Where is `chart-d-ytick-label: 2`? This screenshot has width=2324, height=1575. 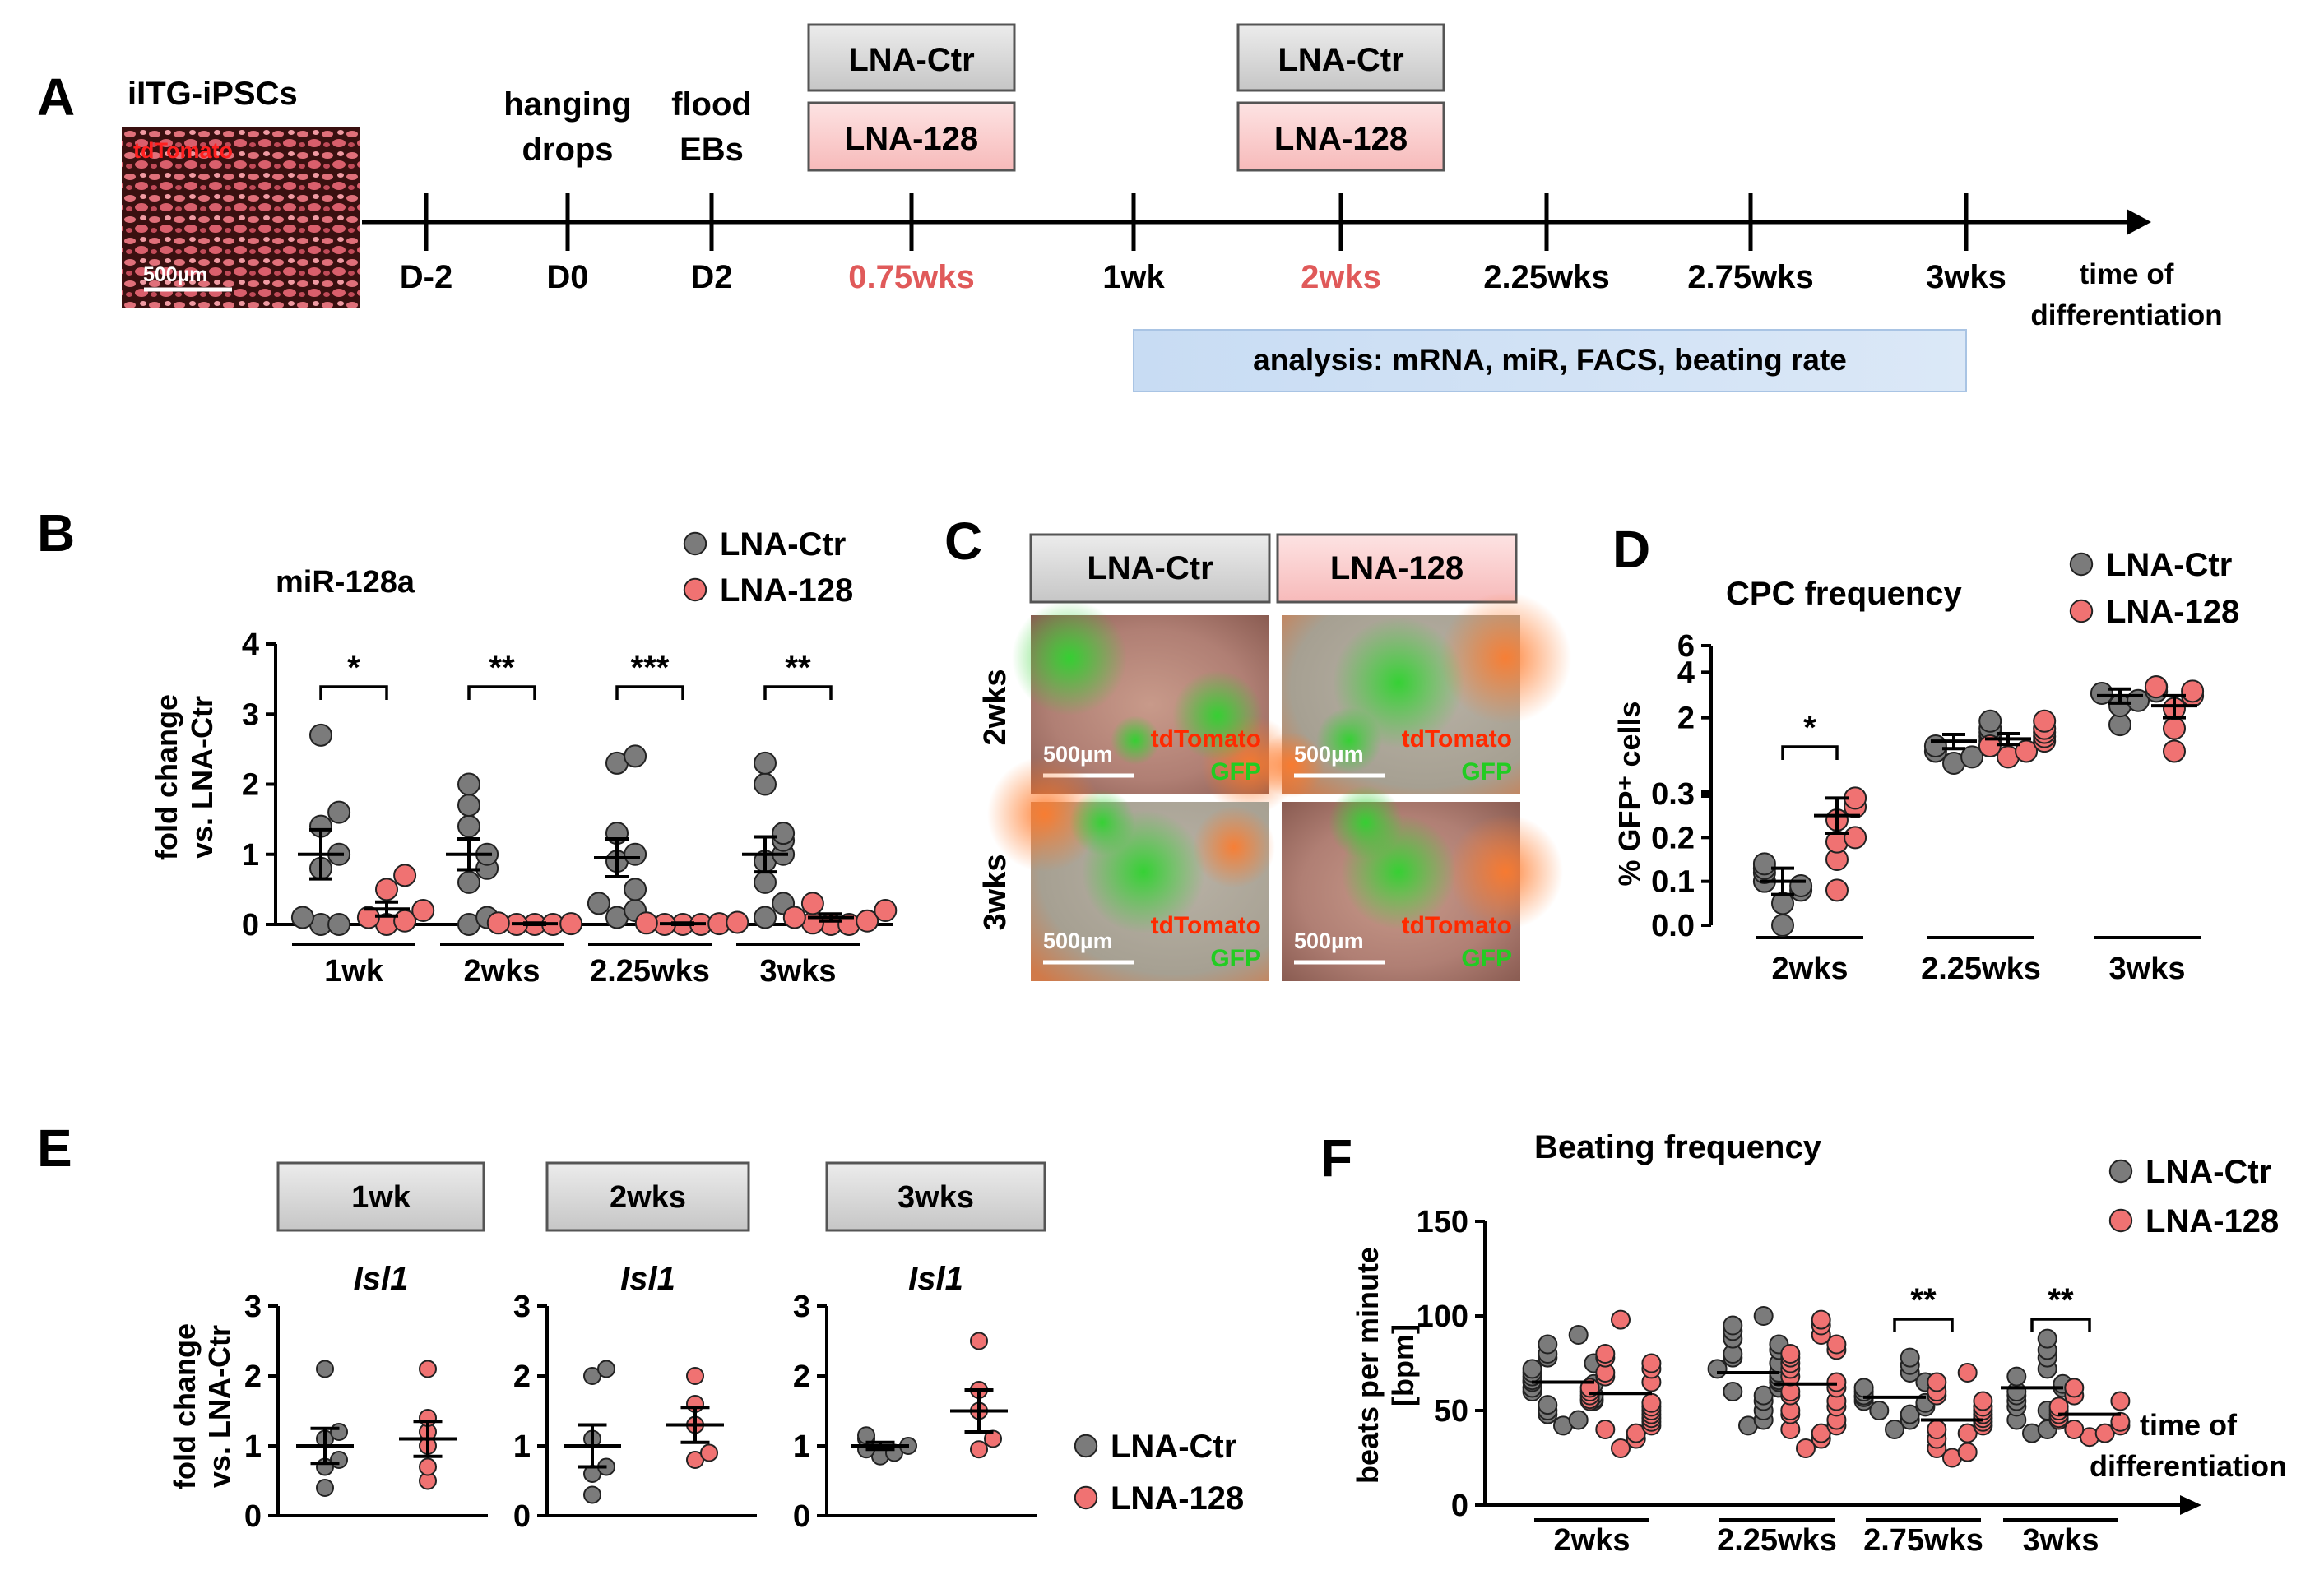
chart-d-ytick-label: 2 is located at coordinates (1686, 719).